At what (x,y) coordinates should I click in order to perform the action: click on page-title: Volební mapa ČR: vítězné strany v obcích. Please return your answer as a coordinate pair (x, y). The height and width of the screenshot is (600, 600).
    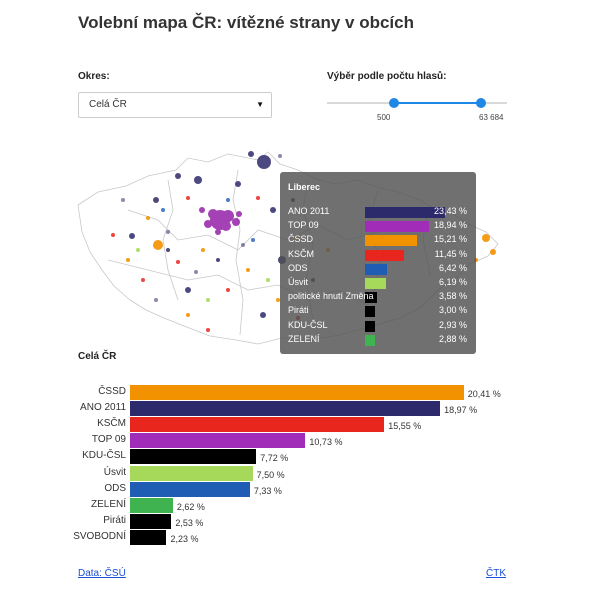
    Looking at the image, I should click on (246, 22).